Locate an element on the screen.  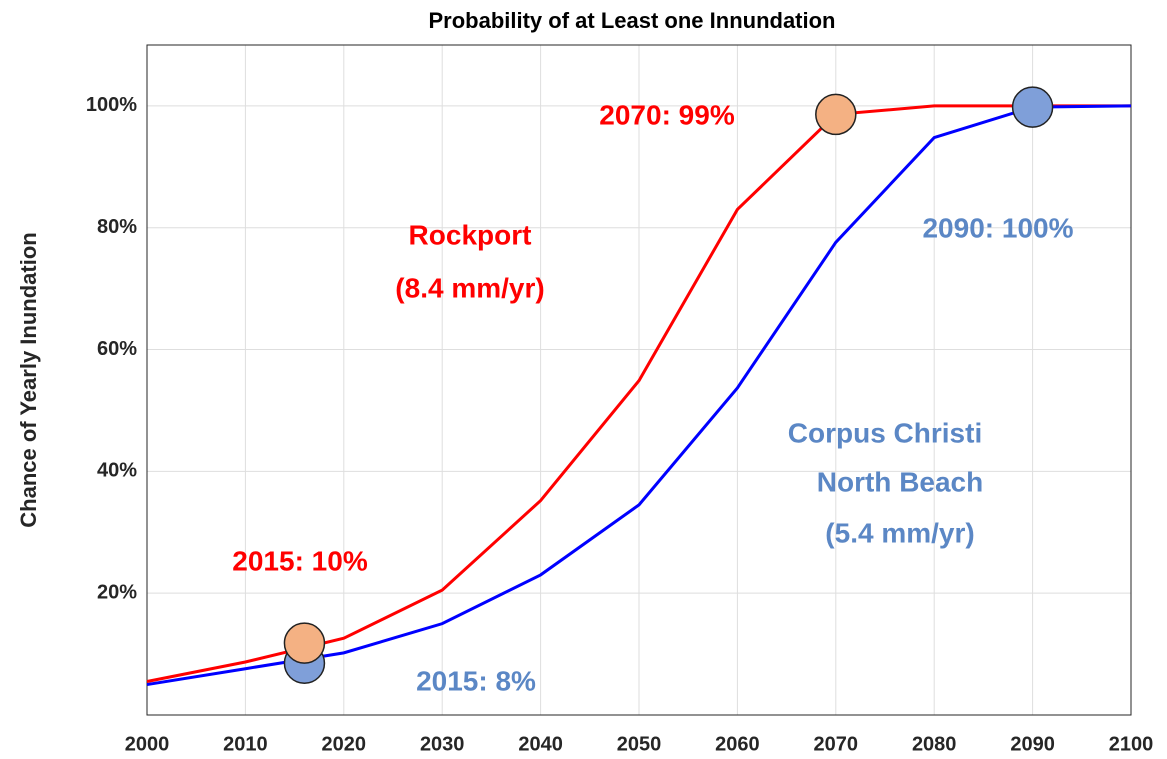
y-tick-label: 40% is located at coordinates (117, 471).